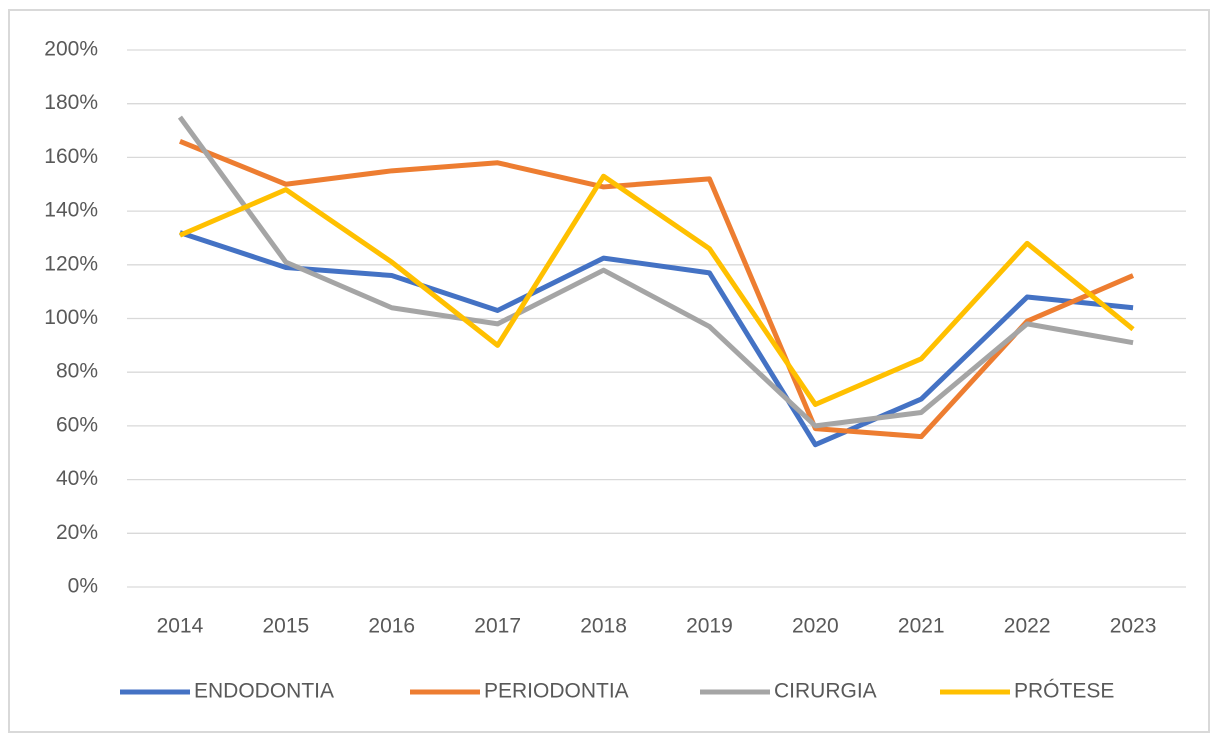 This screenshot has height=734, width=1211. I want to click on y-tick-label: 180%, so click(71, 102).